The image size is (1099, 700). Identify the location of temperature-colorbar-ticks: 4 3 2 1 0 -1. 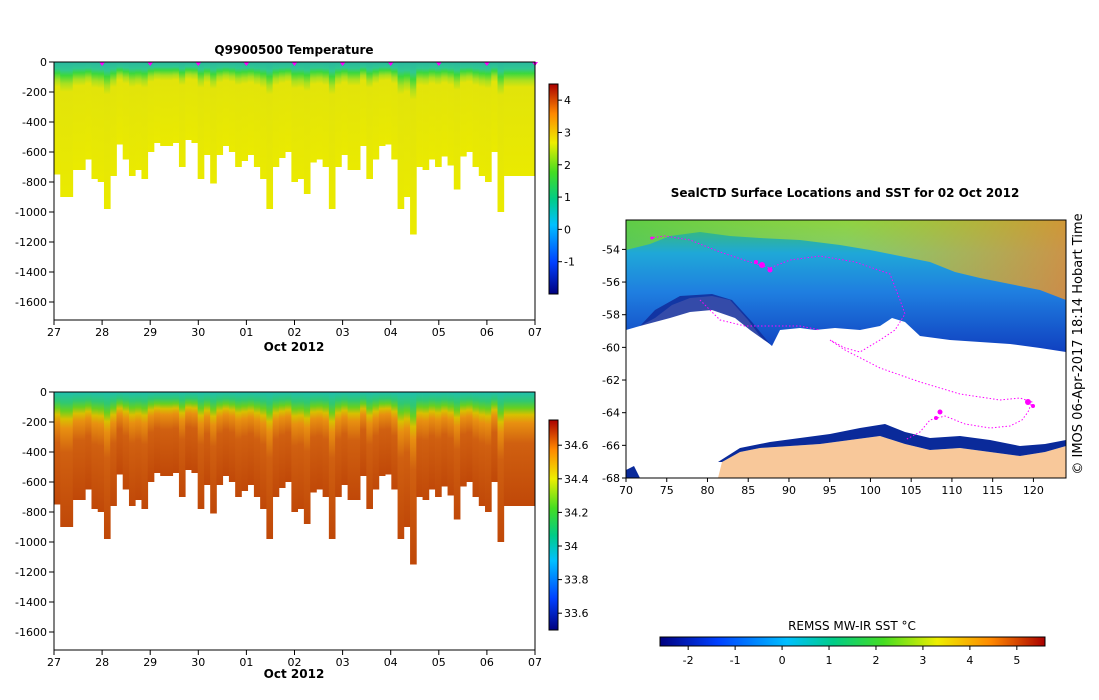
(566, 181).